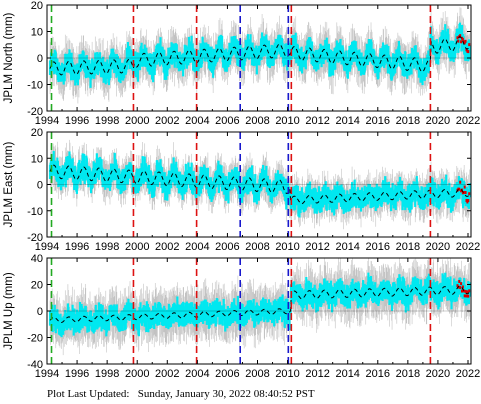 The width and height of the screenshot is (481, 404). I want to click on y-tick-label: 0, so click(40, 59).